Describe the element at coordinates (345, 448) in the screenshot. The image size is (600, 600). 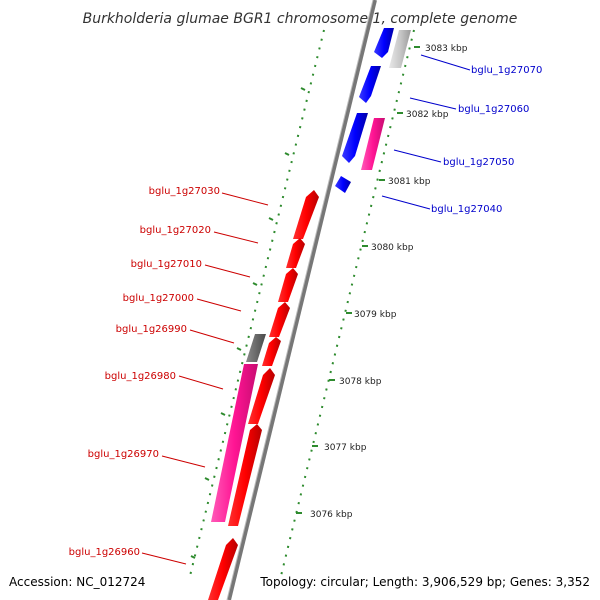
I see `kbp-label: 3077 kbp` at that location.